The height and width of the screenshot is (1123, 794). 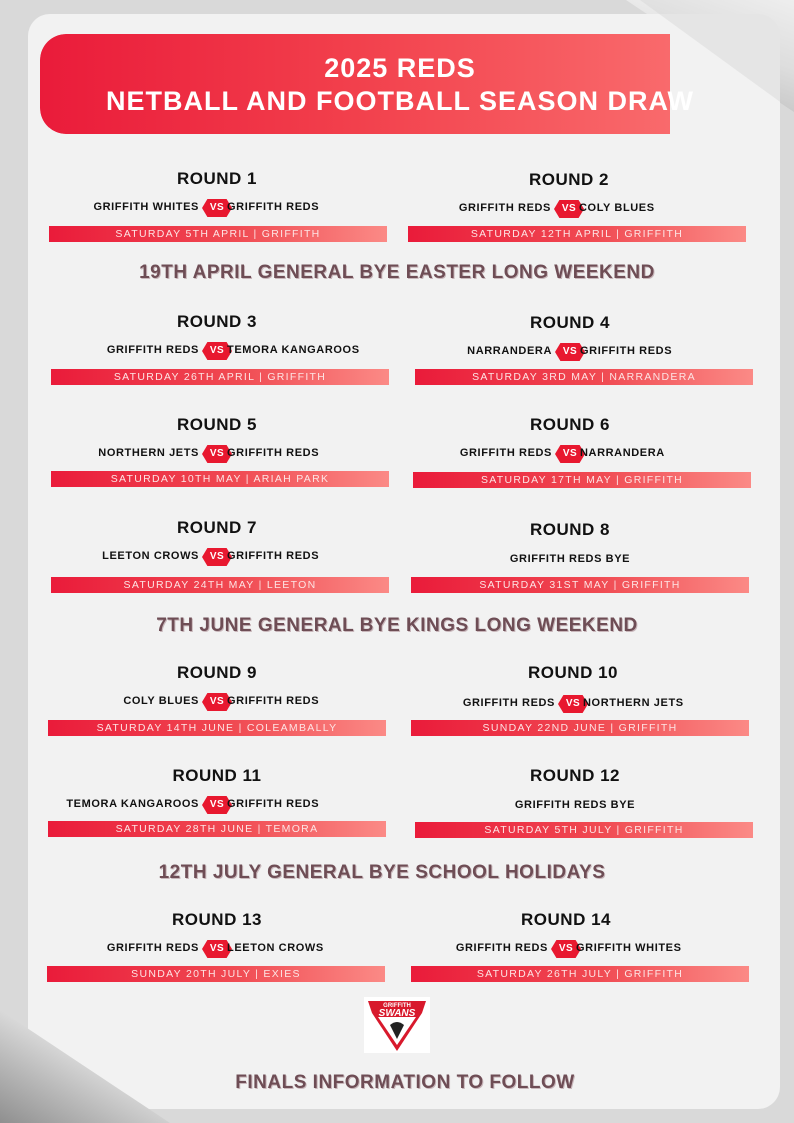 I want to click on fixture: TEMORA KANGAROOS VS GRIFFITH REDS, so click(x=217, y=805).